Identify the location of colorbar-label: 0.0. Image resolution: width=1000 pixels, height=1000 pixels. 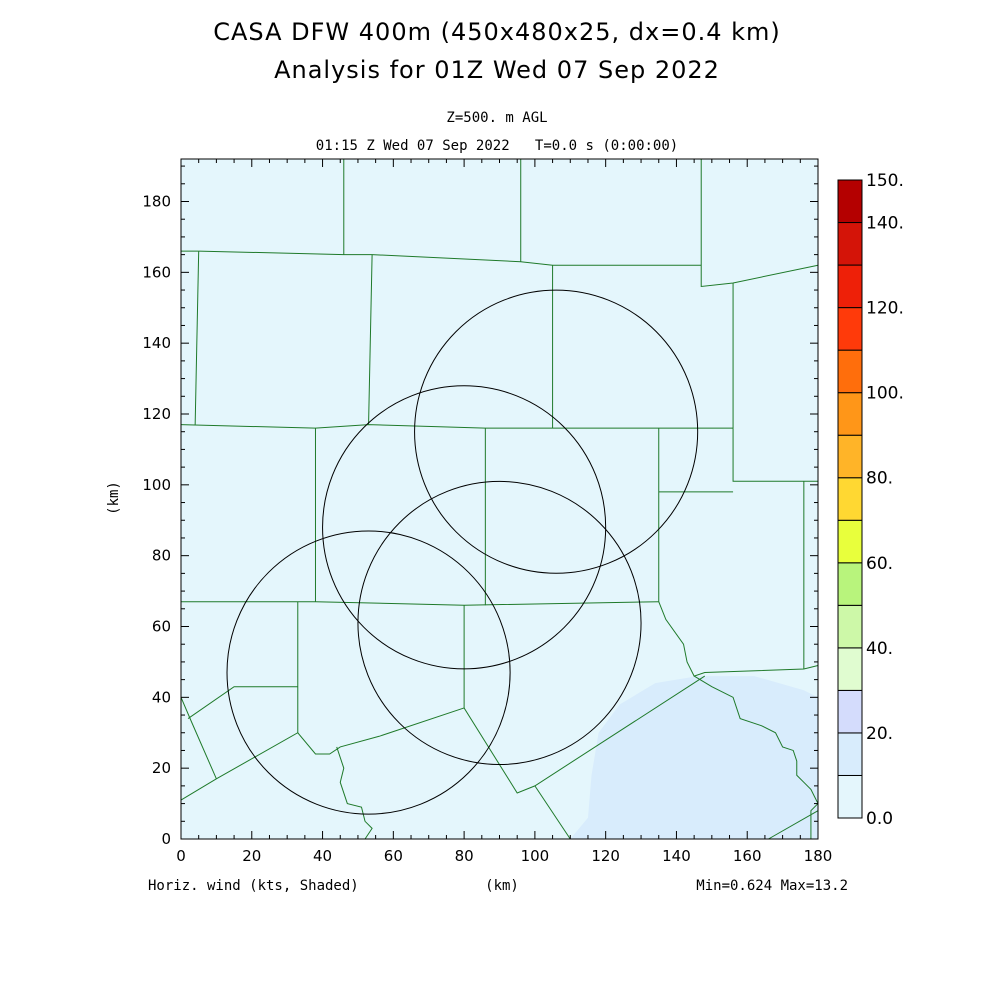
(879, 819).